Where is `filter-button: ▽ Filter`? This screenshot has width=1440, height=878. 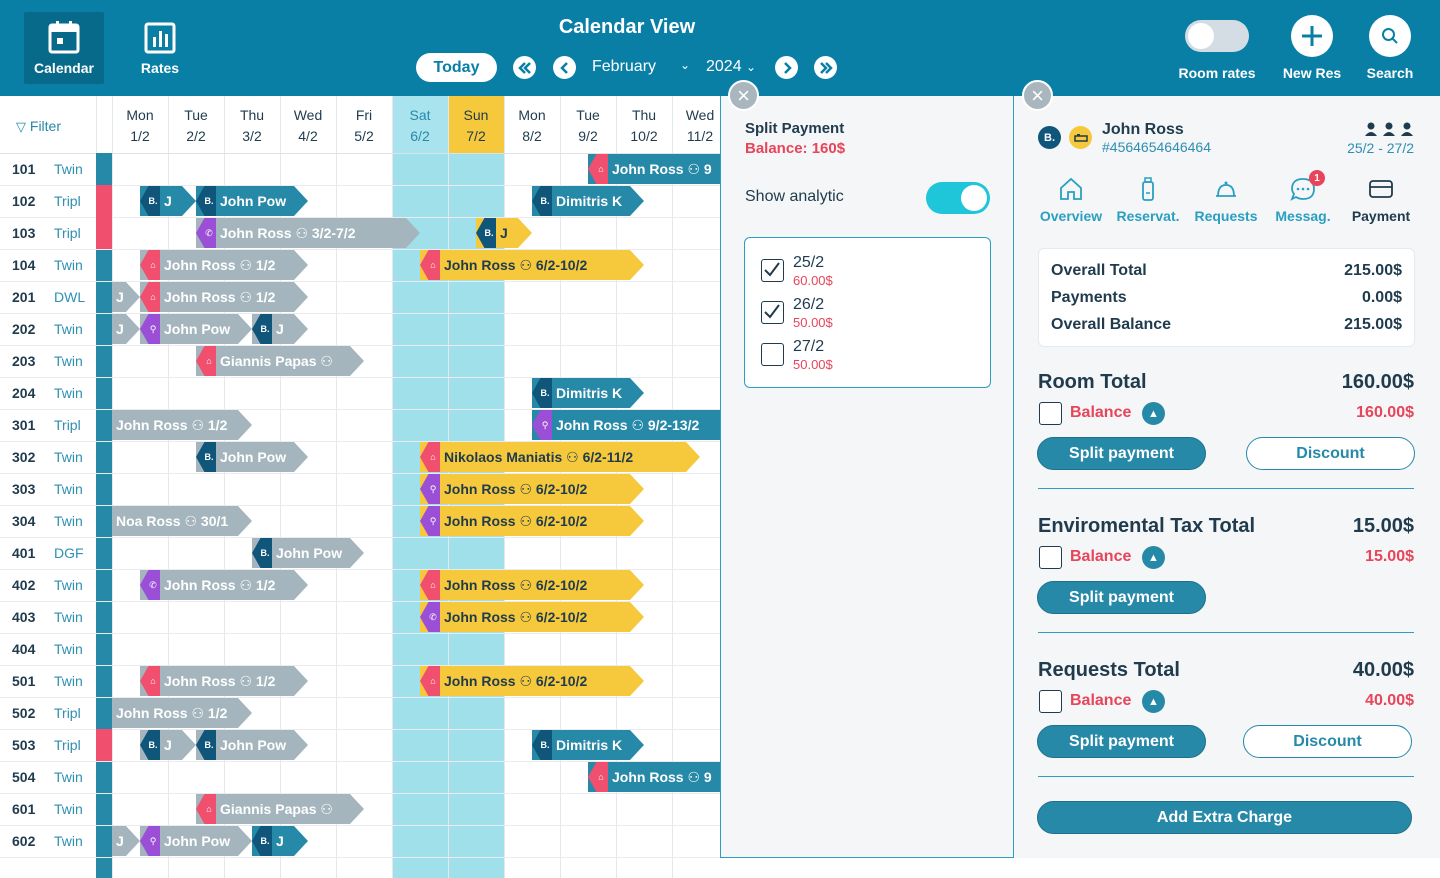 filter-button: ▽ Filter is located at coordinates (38, 126).